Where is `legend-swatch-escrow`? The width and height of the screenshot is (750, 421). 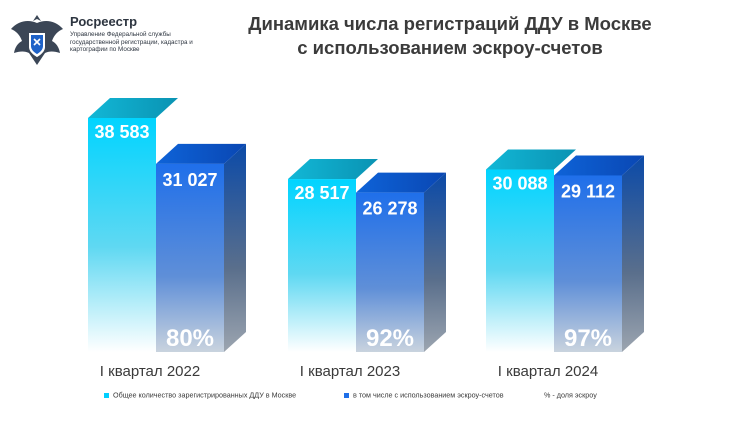
legend-swatch-escrow is located at coordinates (346, 395).